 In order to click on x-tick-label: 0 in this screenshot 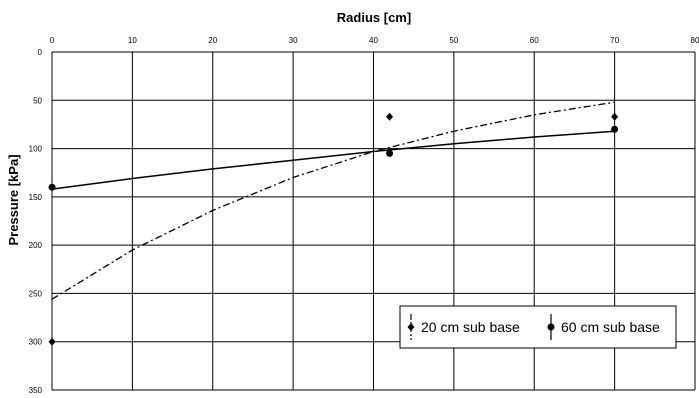, I will do `click(52, 40)`.